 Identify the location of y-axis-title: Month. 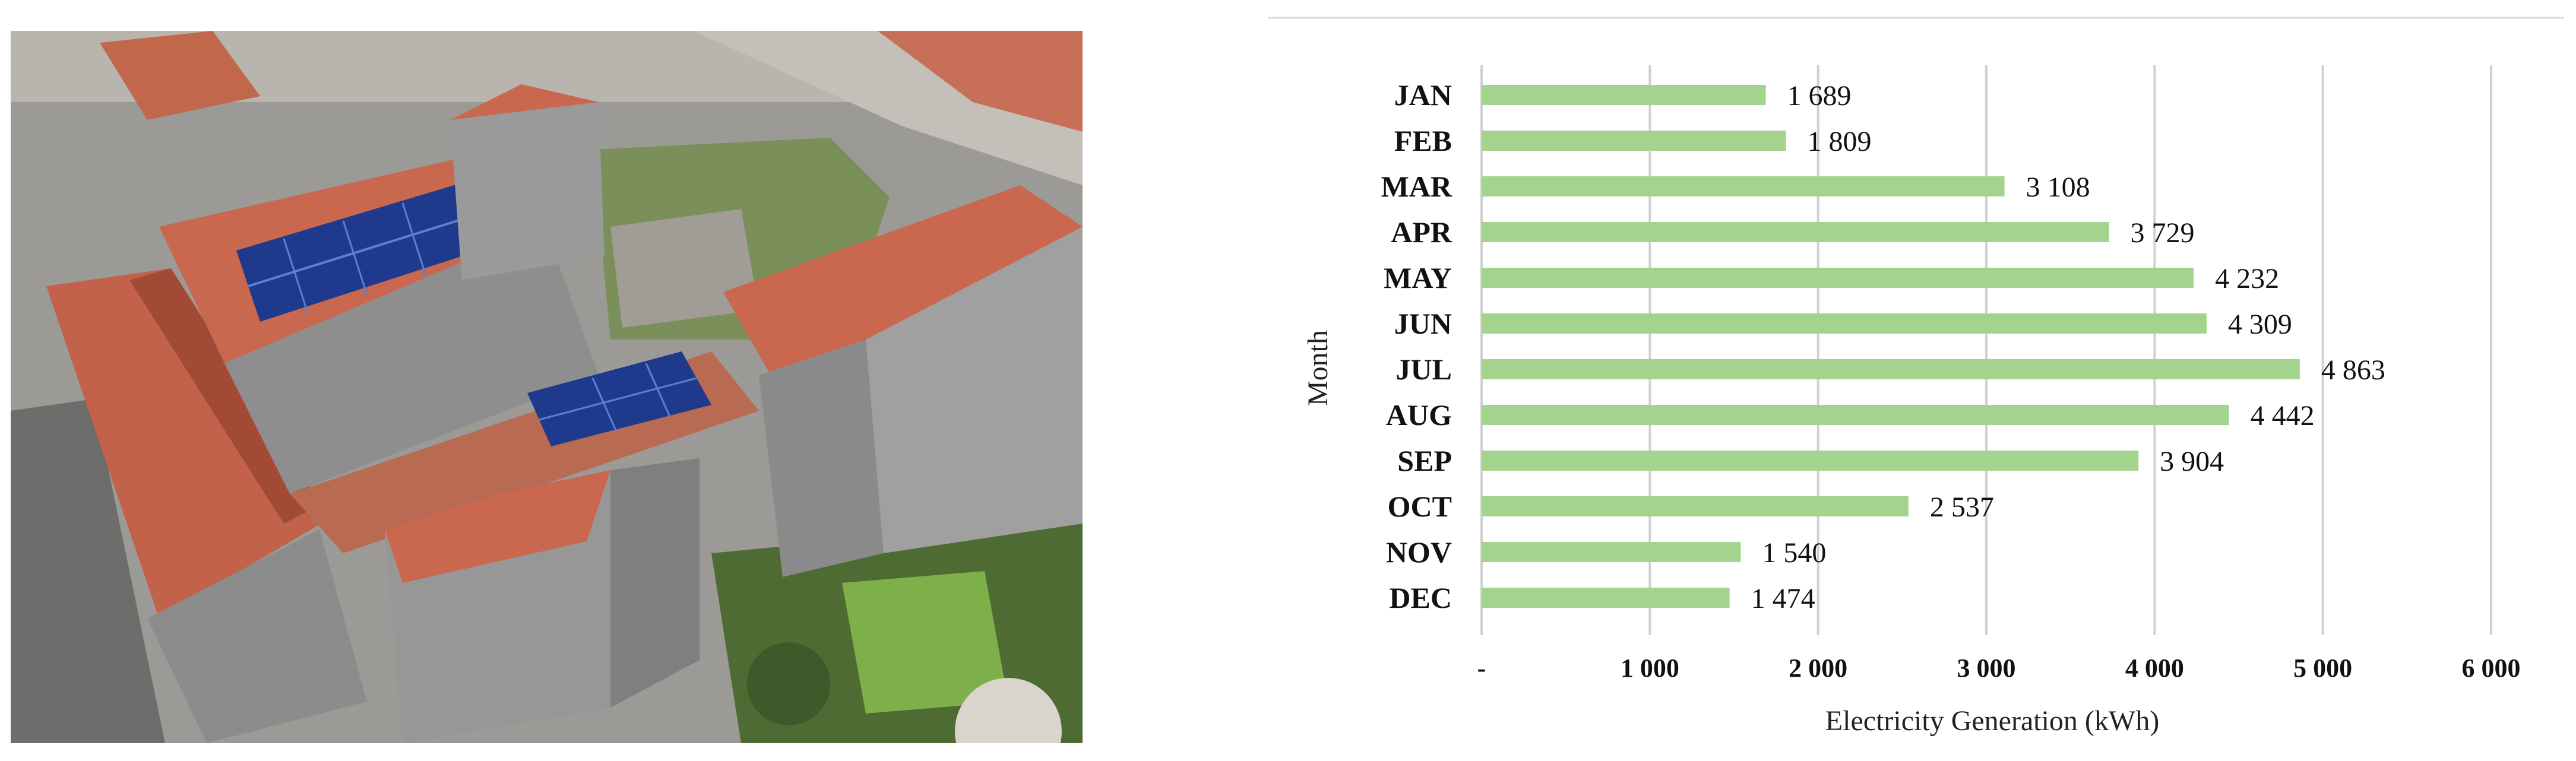
(1318, 368).